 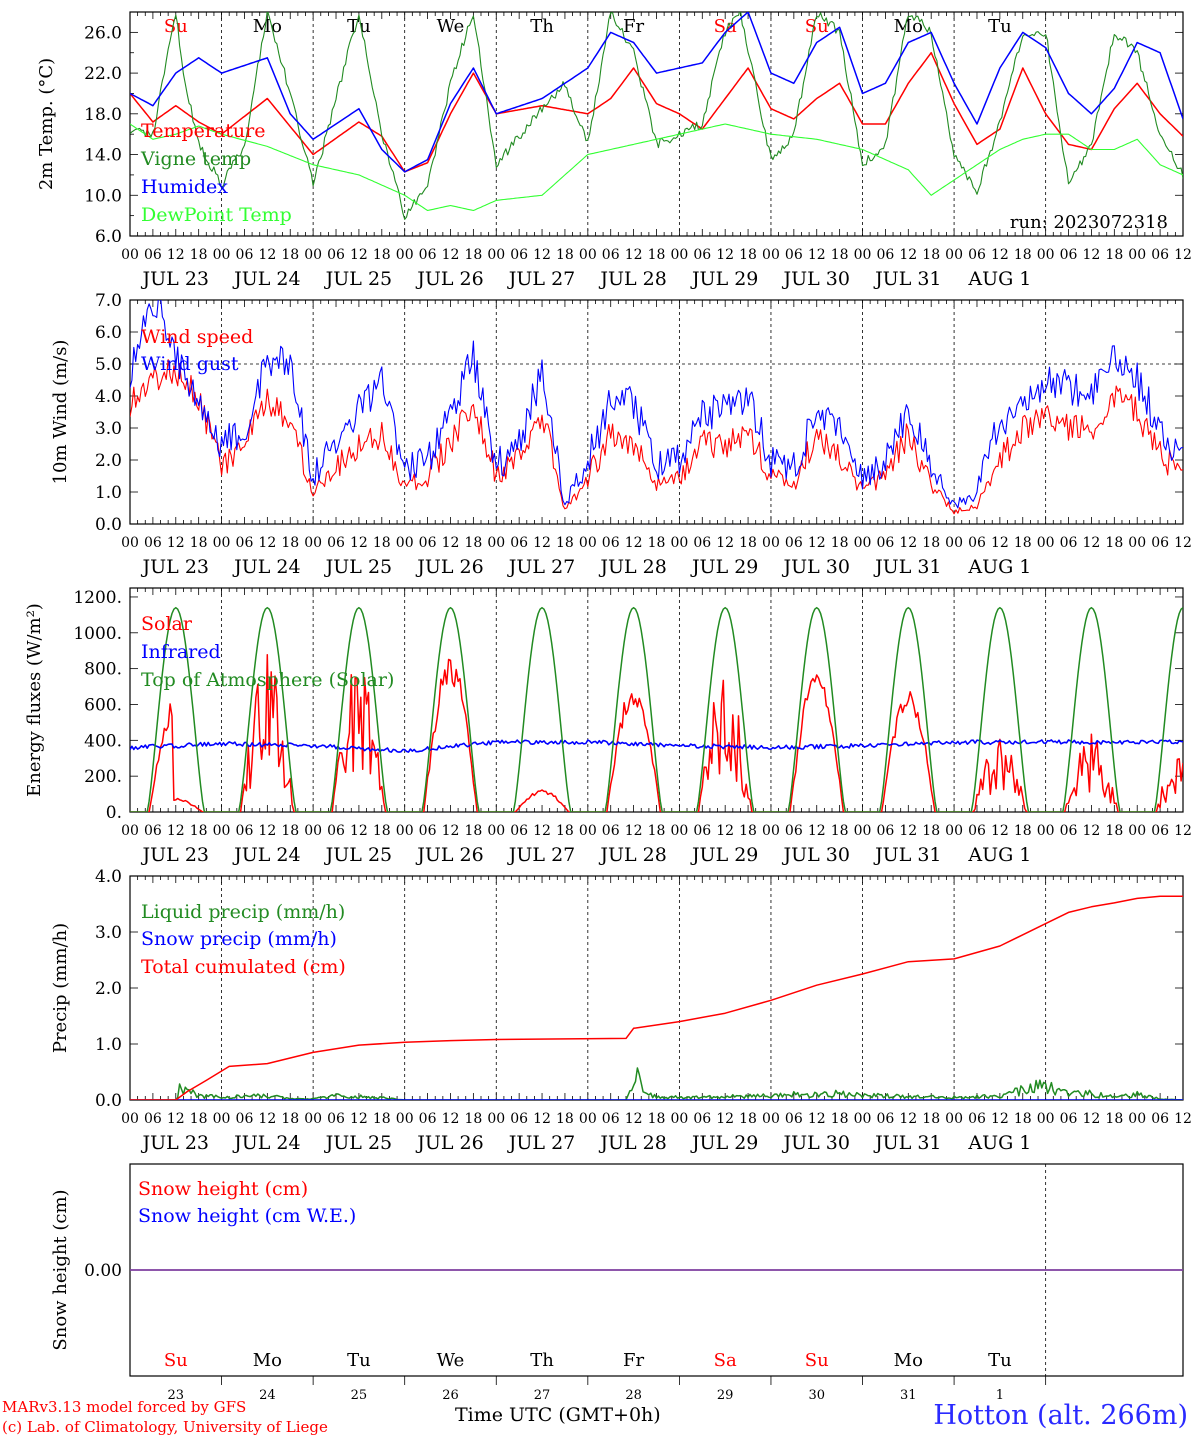 What do you see at coordinates (541, 855) in the screenshot?
I see `date-label: JUL 27` at bounding box center [541, 855].